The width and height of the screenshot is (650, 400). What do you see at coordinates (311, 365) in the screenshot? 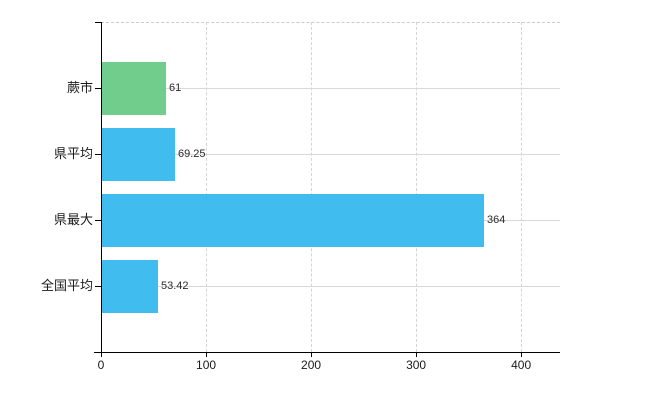
I see `x-axis-tick-label-200: 200` at bounding box center [311, 365].